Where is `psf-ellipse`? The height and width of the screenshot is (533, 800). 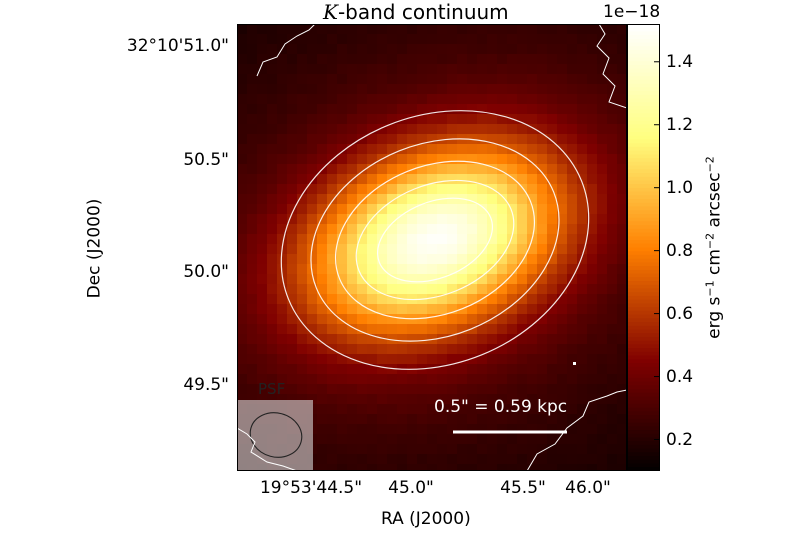
psf-ellipse is located at coordinates (276, 435).